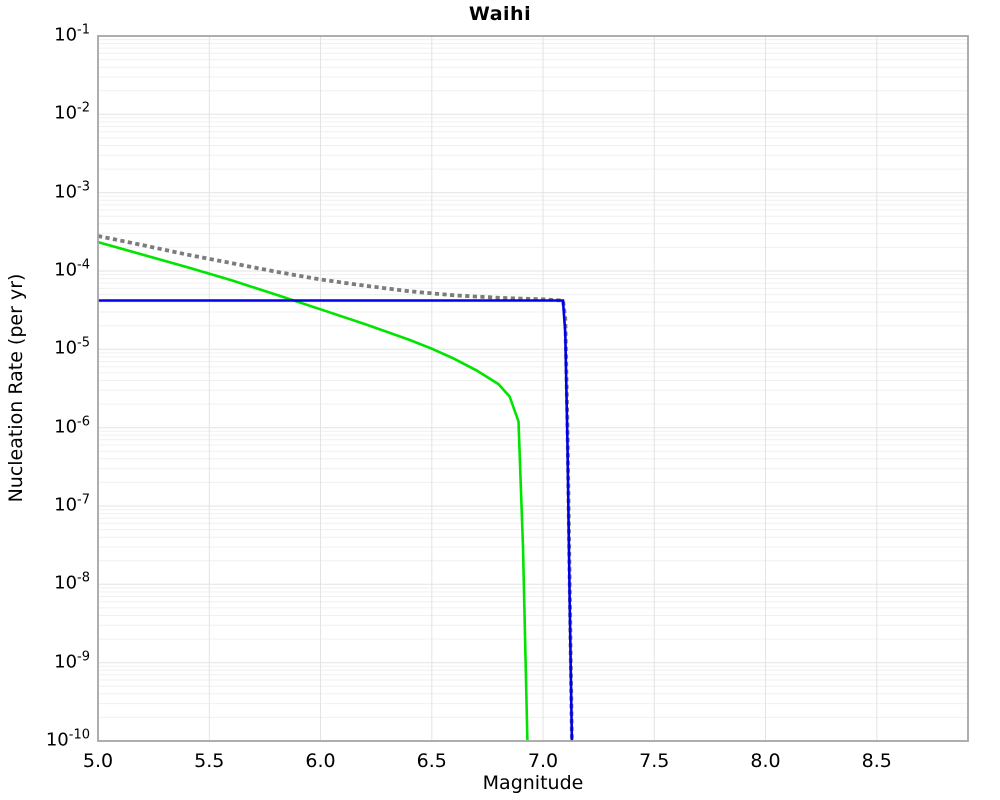 This screenshot has width=1000, height=800. I want to click on y-tick-label: 10⁻⁹, so click(72, 661).